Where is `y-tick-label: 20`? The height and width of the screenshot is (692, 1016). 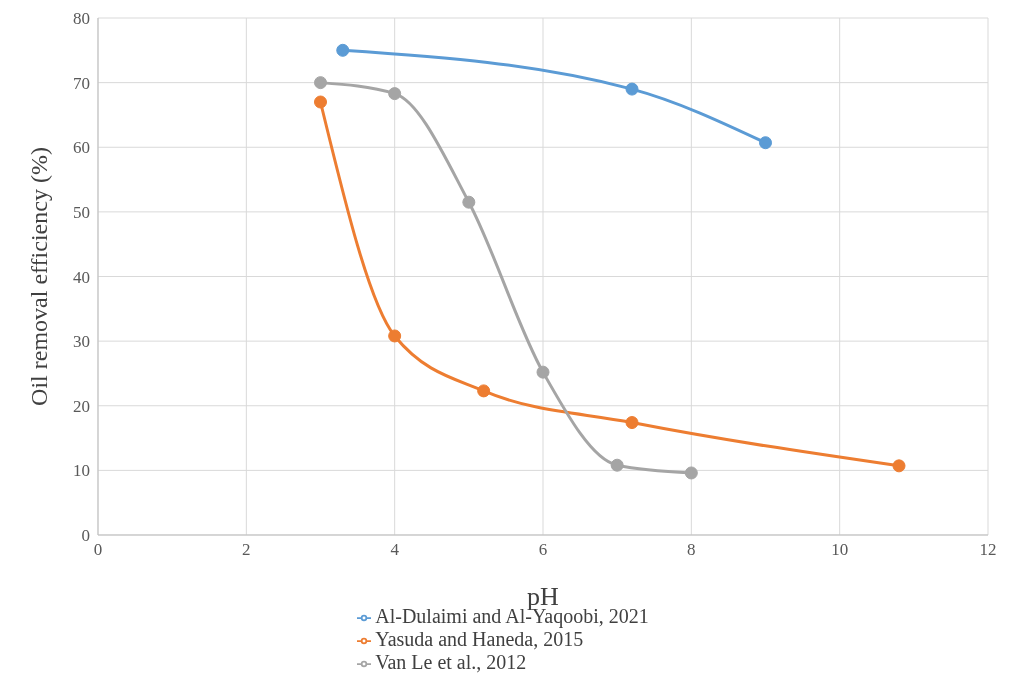
y-tick-label: 20 is located at coordinates (81, 406).